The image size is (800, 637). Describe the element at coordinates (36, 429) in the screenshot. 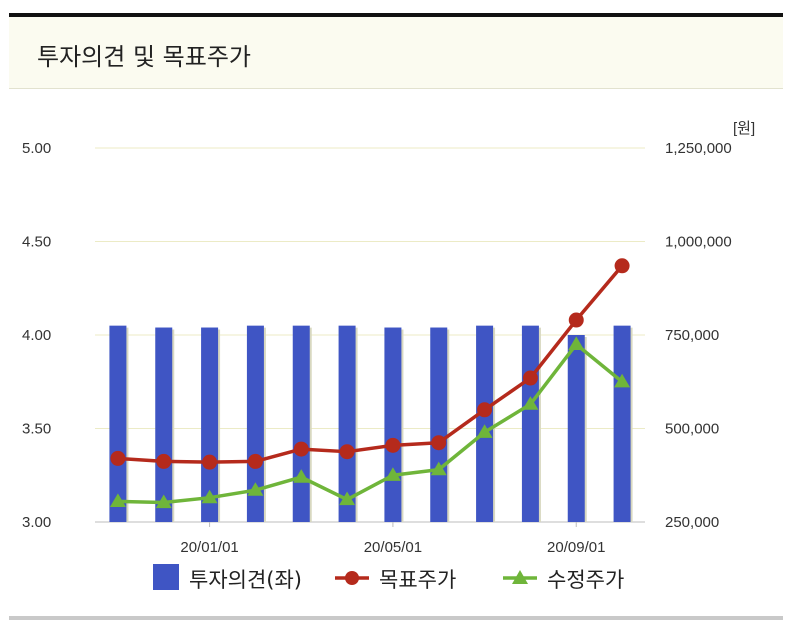

I see `left-axis-tick-label: 3.50` at that location.